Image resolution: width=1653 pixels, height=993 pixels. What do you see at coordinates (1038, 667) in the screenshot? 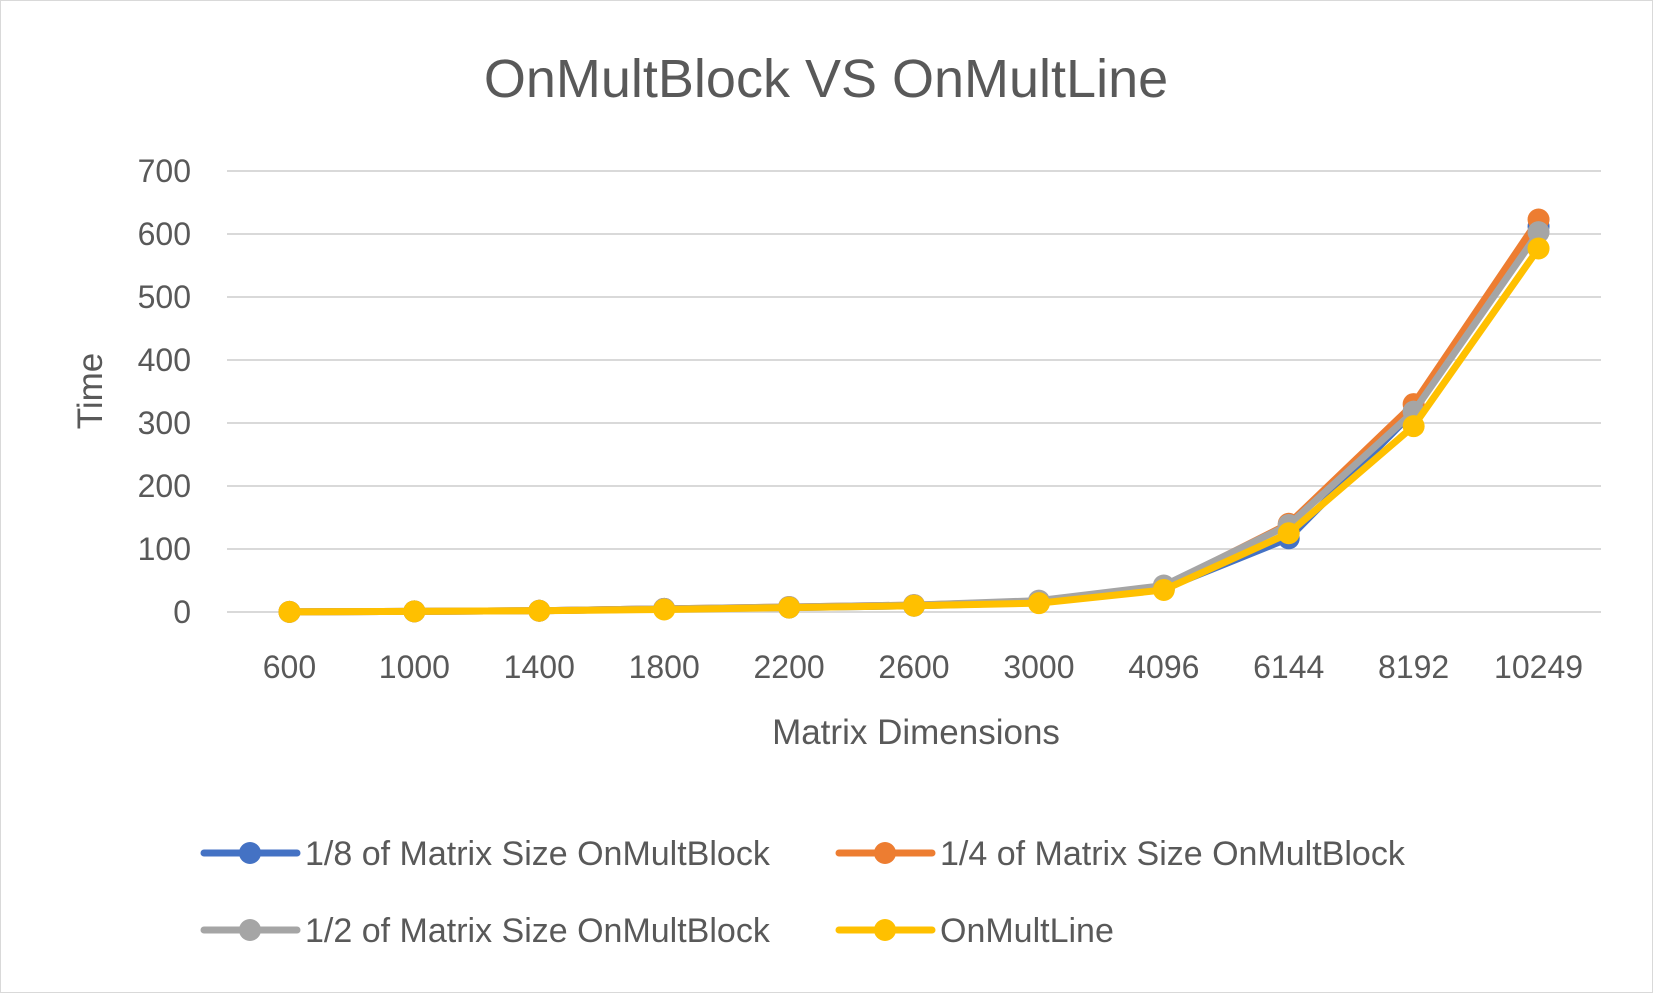
I see `x-tick-label: 3000` at bounding box center [1038, 667].